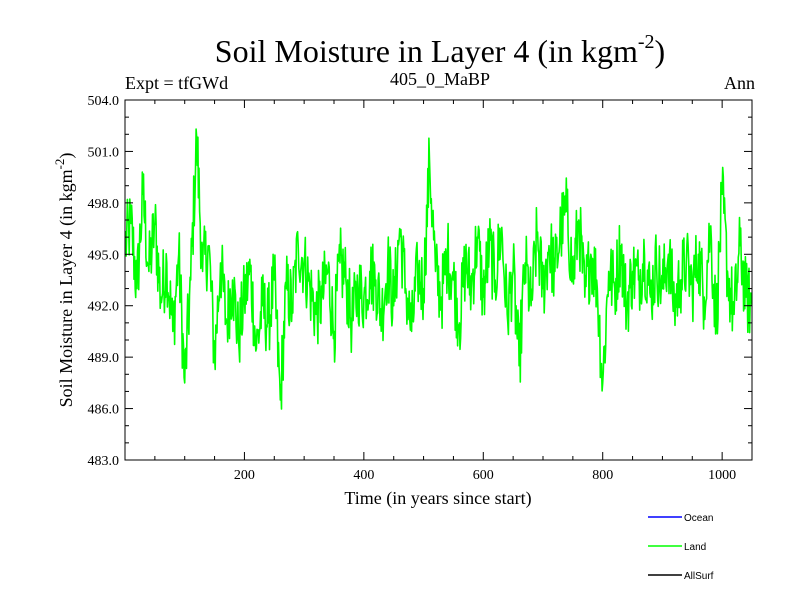 The height and width of the screenshot is (600, 800). I want to click on y-axis-label: Soil Moisture in Layer 4 (in kgm-2), so click(64, 280).